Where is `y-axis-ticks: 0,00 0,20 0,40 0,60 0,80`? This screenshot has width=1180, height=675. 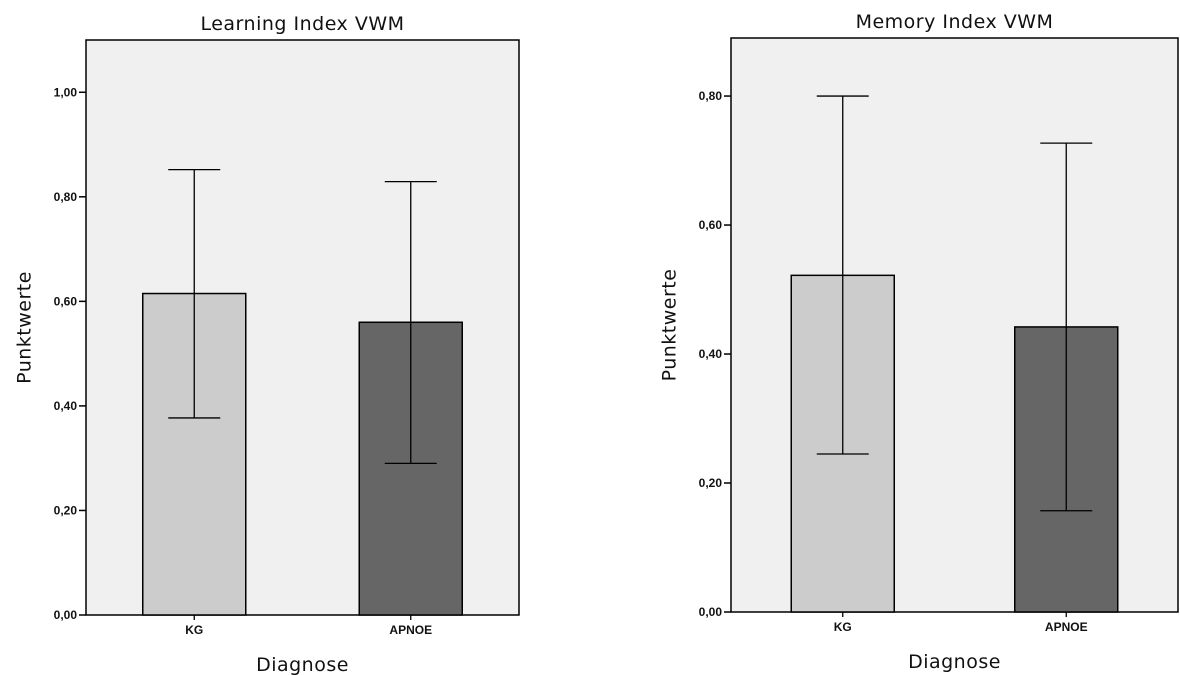 y-axis-ticks: 0,00 0,20 0,40 0,60 0,80 is located at coordinates (715, 354).